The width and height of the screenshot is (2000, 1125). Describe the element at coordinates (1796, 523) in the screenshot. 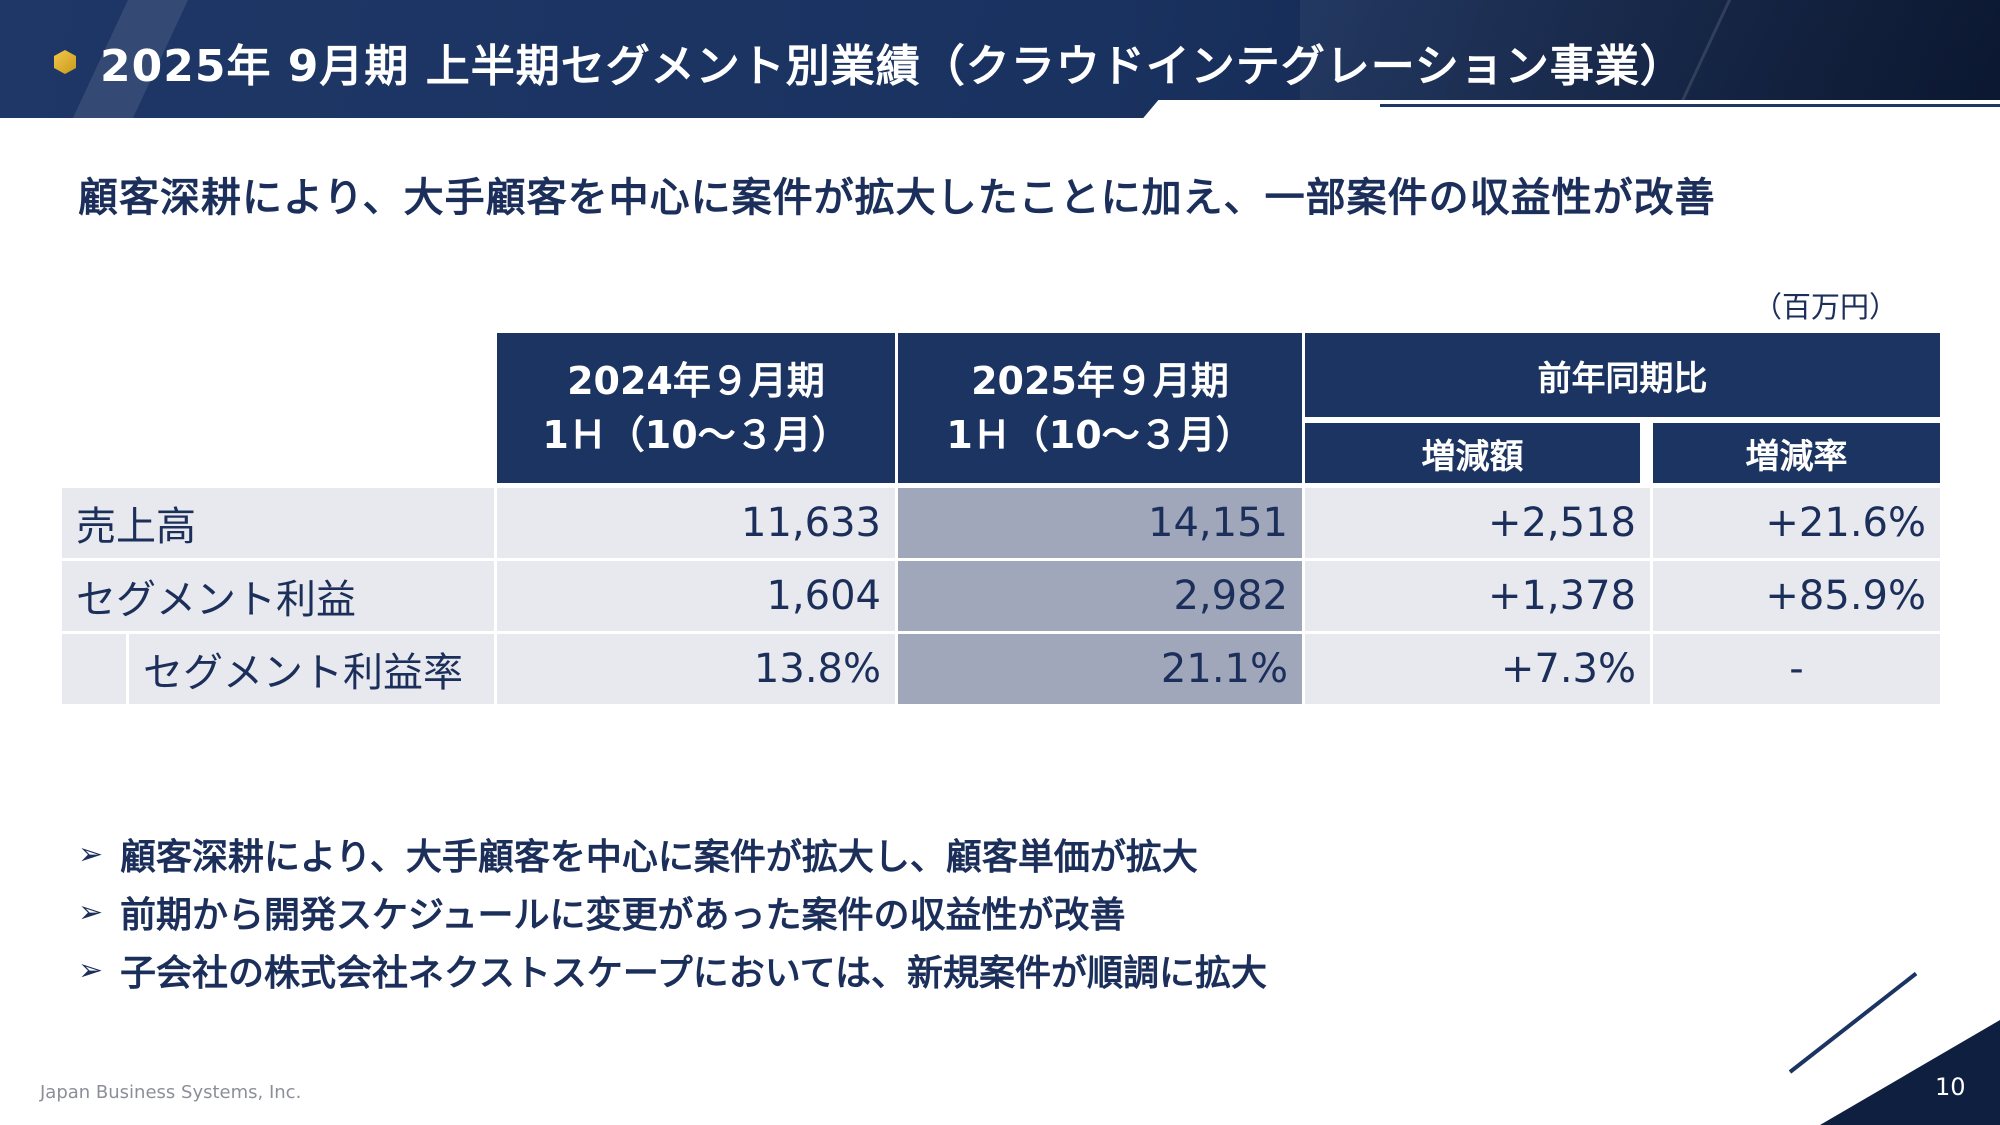

I see `cell-sales-rate: +21.6%` at that location.